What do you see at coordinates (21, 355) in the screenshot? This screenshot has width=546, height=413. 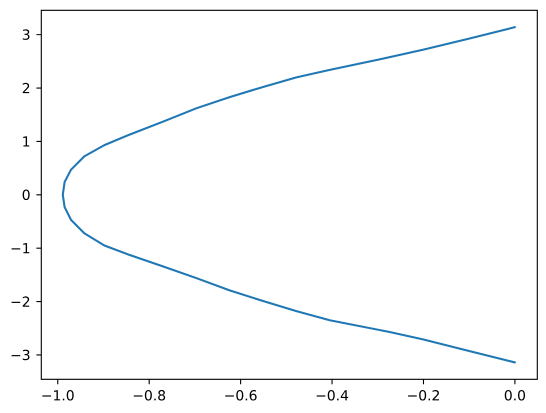 I see `y-tick-label: −3` at bounding box center [21, 355].